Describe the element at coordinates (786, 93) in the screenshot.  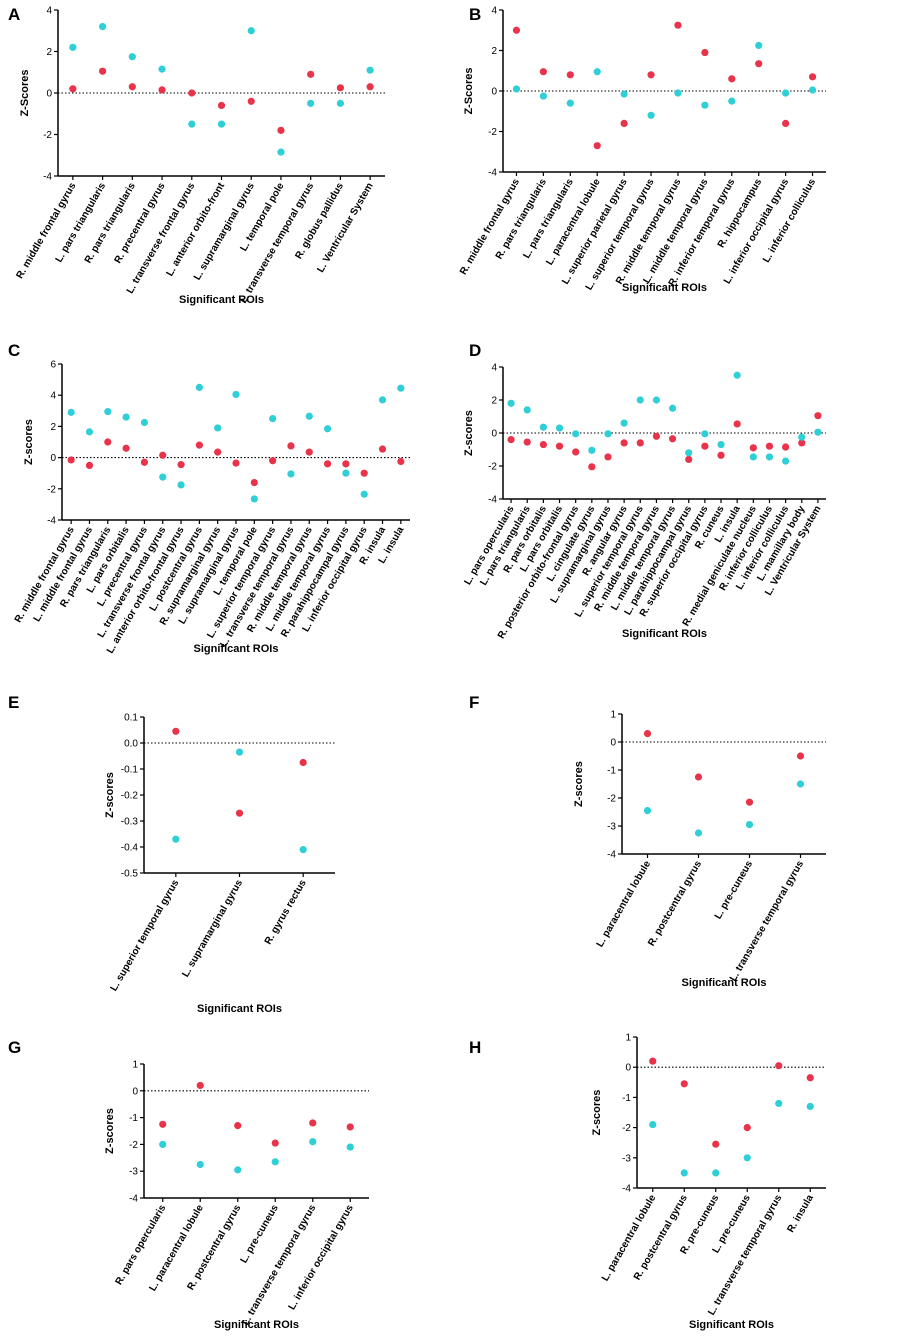
I see `cyan-point-l-inferior-occipital-gyrus` at that location.